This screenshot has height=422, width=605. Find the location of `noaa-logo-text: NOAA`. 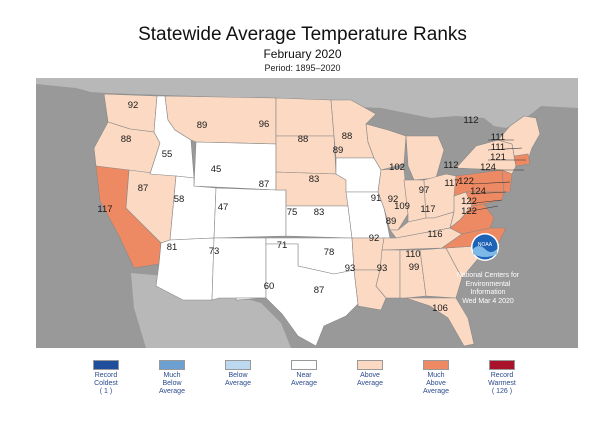

noaa-logo-text: NOAA is located at coordinates (485, 245).